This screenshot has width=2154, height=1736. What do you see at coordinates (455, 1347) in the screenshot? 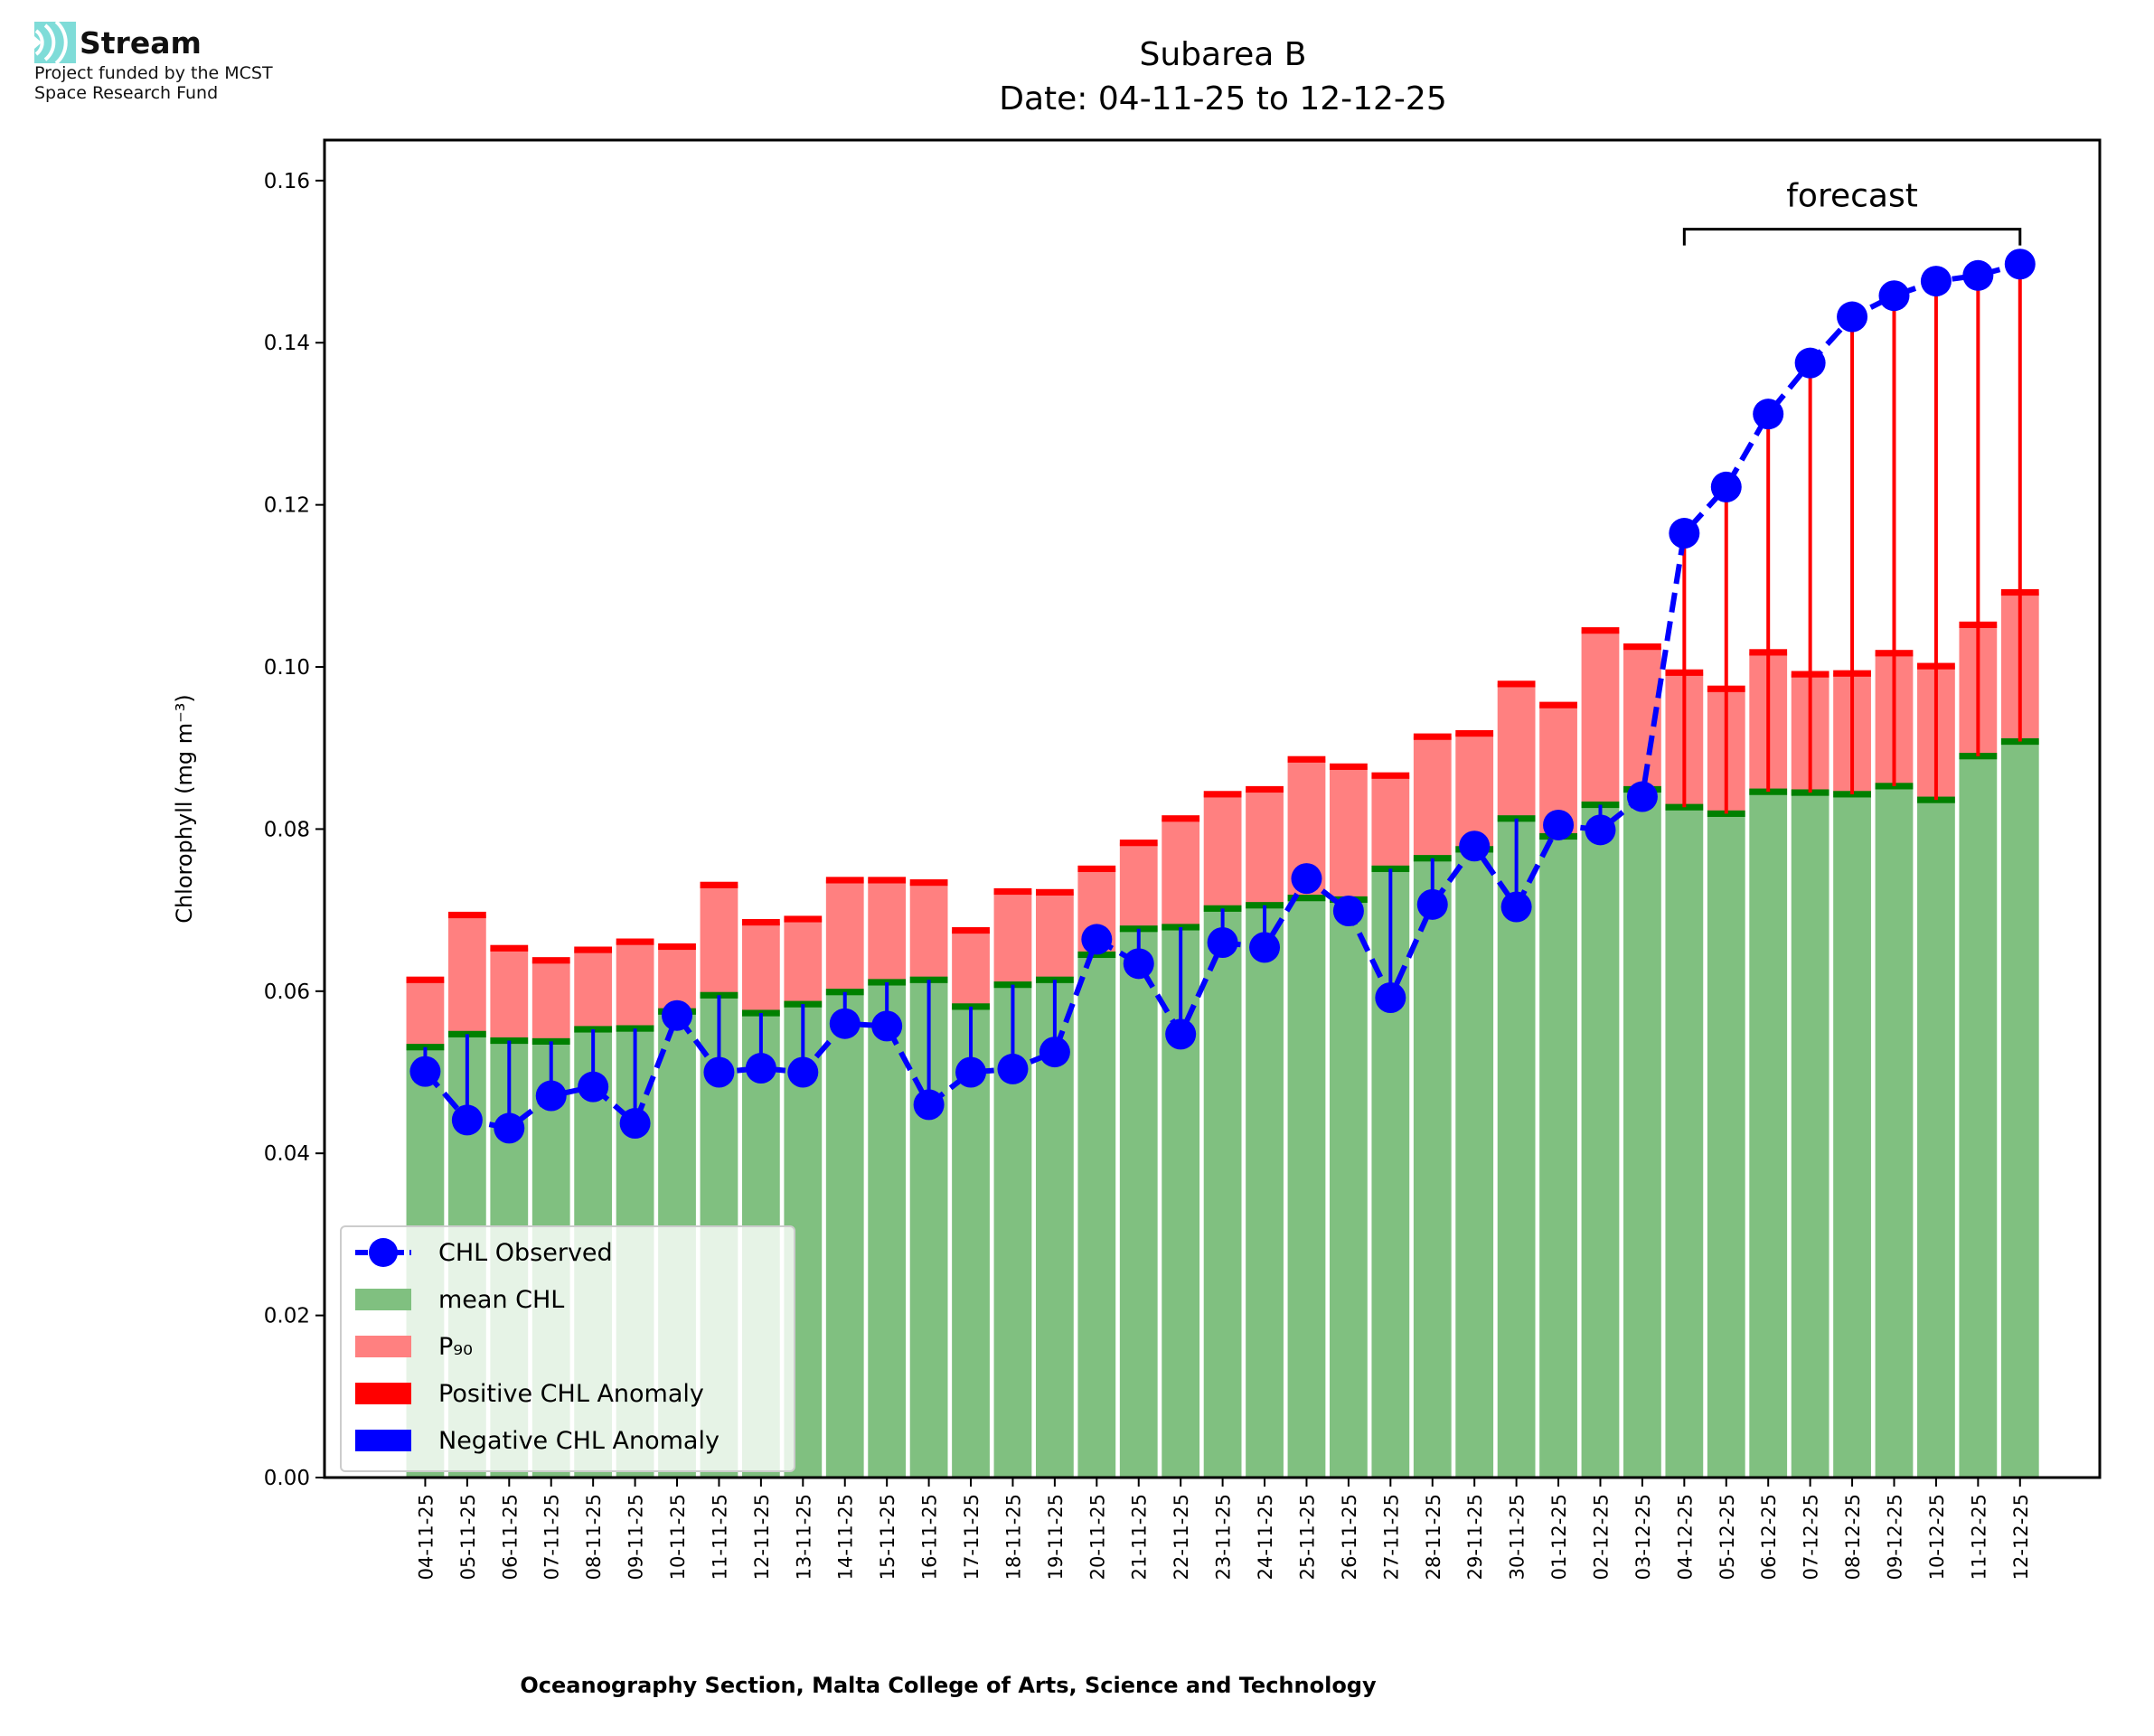
I see `legend-label: P₉₀` at bounding box center [455, 1347].